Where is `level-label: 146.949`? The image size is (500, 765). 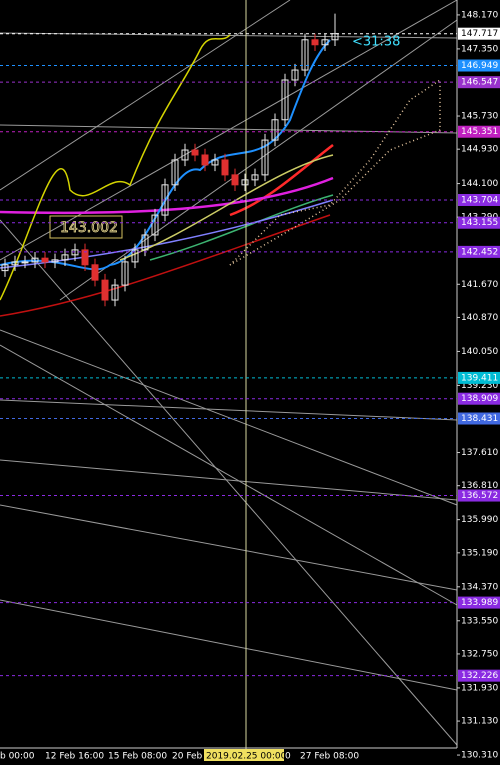
level-label: 146.949 is located at coordinates (479, 66).